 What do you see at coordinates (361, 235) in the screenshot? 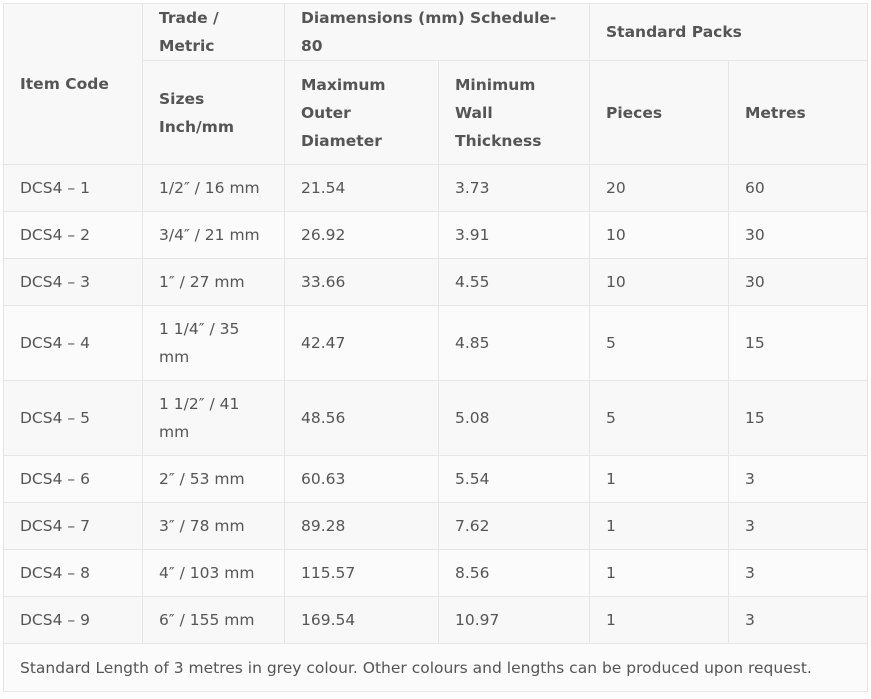
I see `cell-outer-diameter: 26.92` at bounding box center [361, 235].